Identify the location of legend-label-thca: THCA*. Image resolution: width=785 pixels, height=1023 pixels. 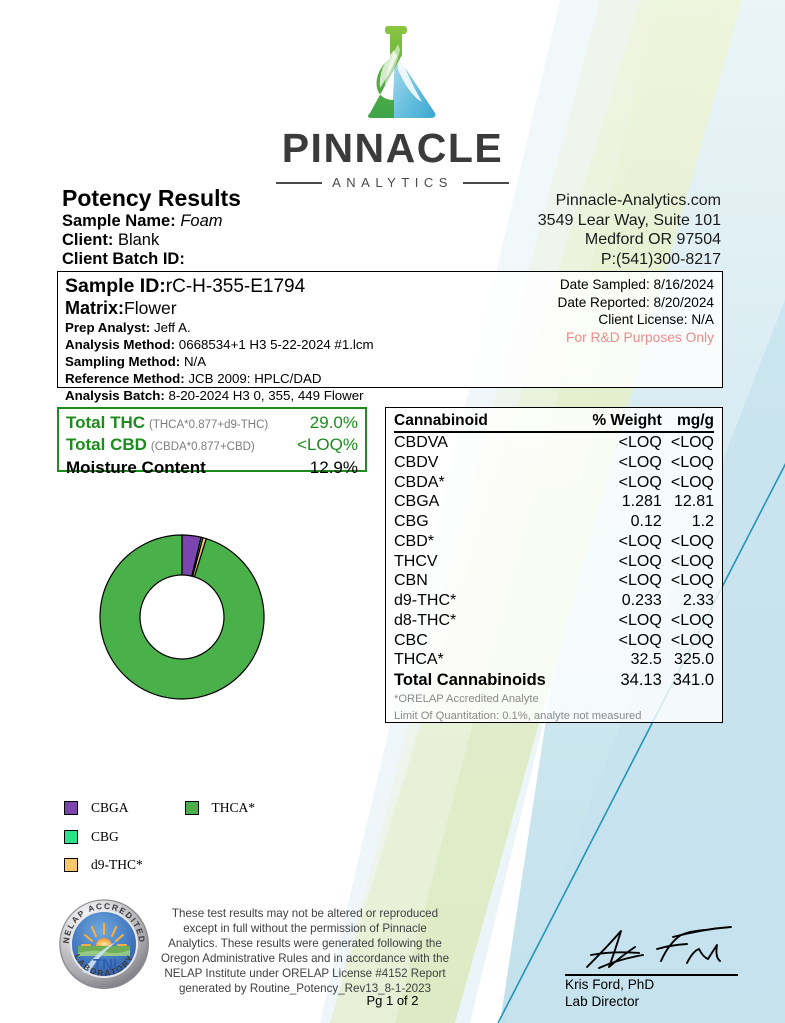
(233, 807).